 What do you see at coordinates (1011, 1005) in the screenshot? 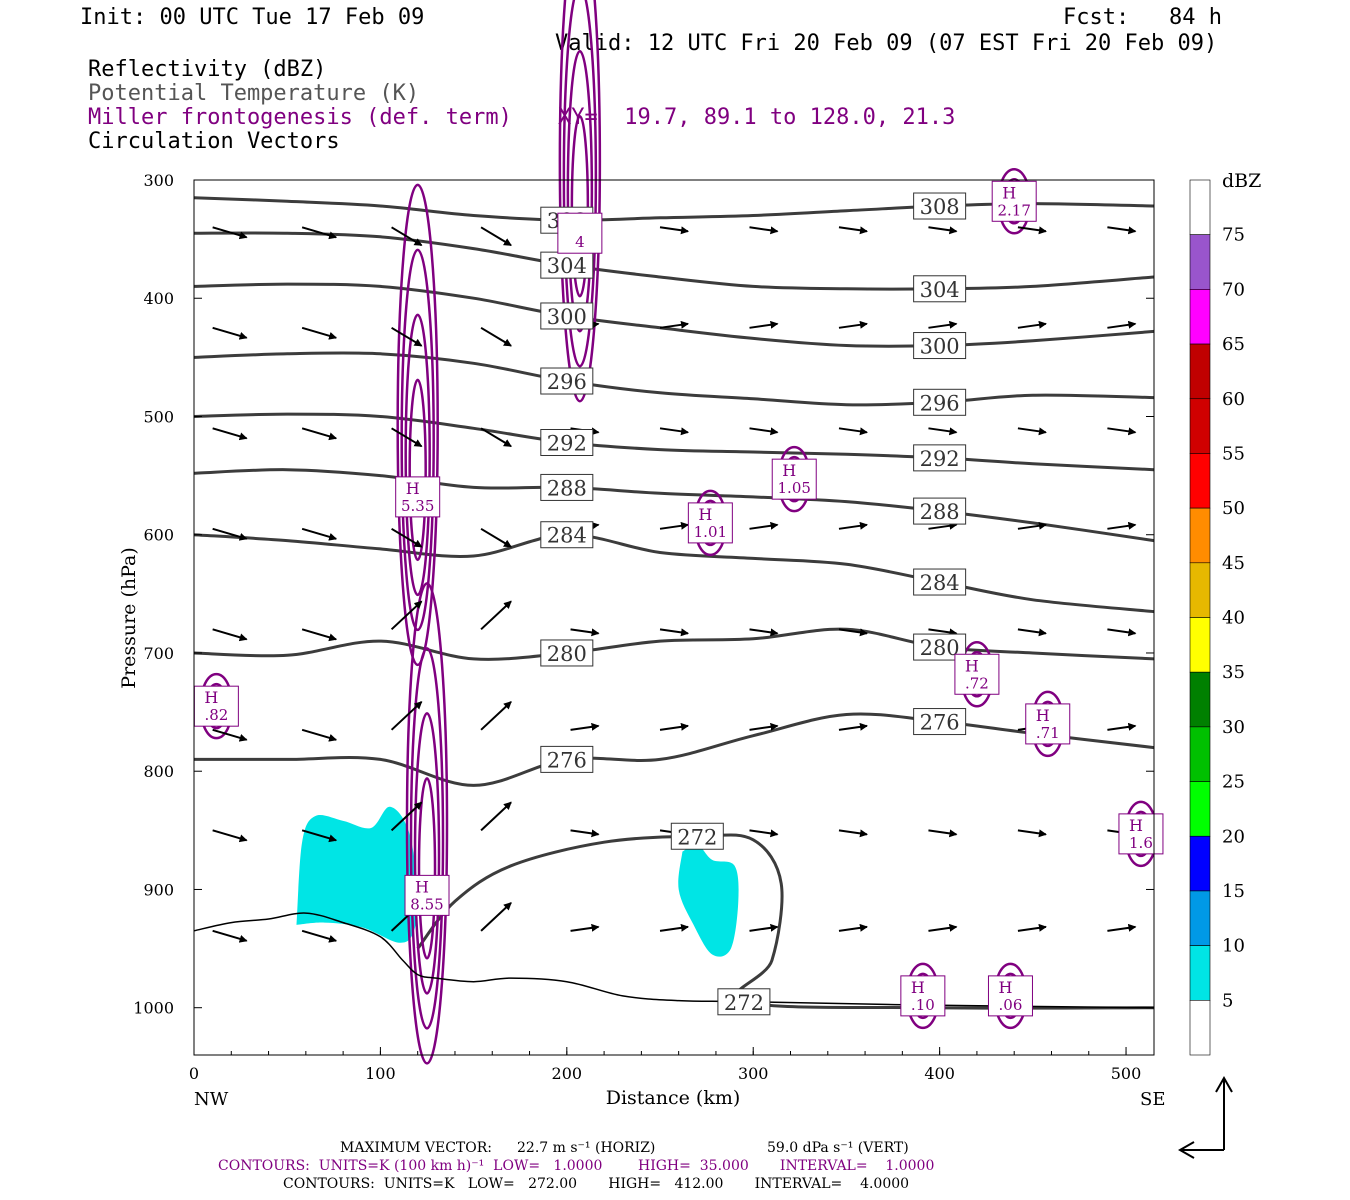
I see `frontogenesis-max-value: .06` at bounding box center [1011, 1005].